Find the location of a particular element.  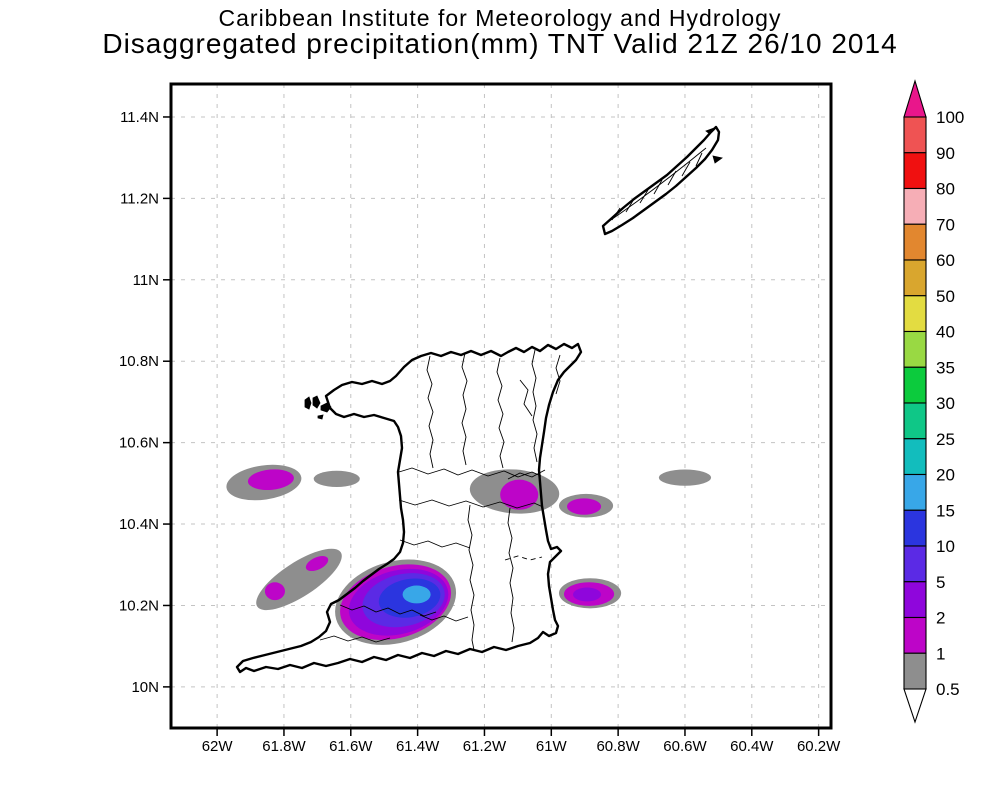

precip-contour-west-gulf-sliver-0.5mm is located at coordinates (336, 479).